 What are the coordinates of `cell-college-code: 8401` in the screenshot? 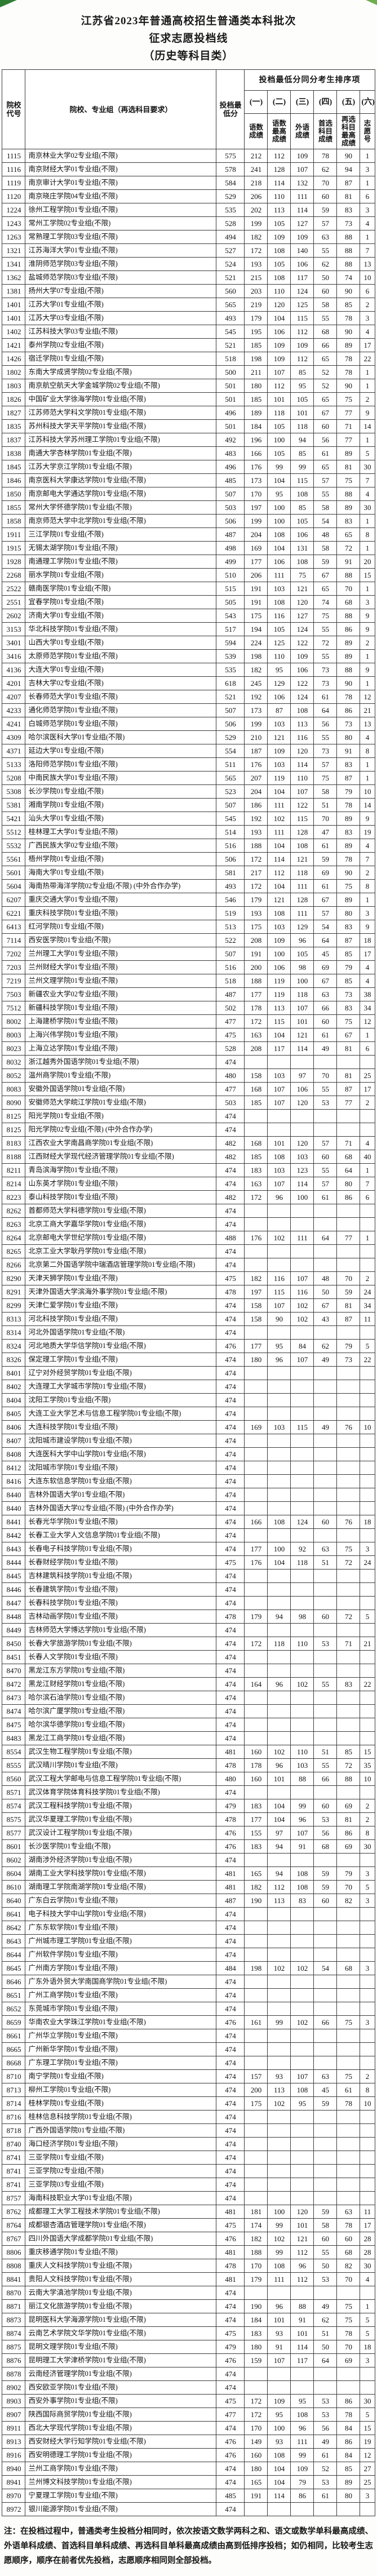 It's located at (14, 1373).